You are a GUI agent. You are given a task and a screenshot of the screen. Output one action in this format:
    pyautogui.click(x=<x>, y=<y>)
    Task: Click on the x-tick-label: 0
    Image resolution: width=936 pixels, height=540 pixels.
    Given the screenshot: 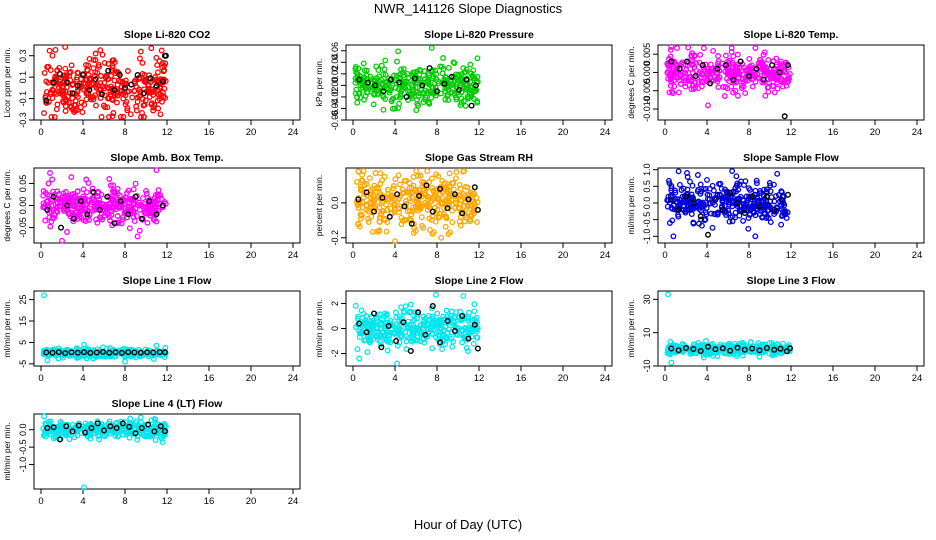 What is the action you would take?
    pyautogui.click(x=664, y=255)
    